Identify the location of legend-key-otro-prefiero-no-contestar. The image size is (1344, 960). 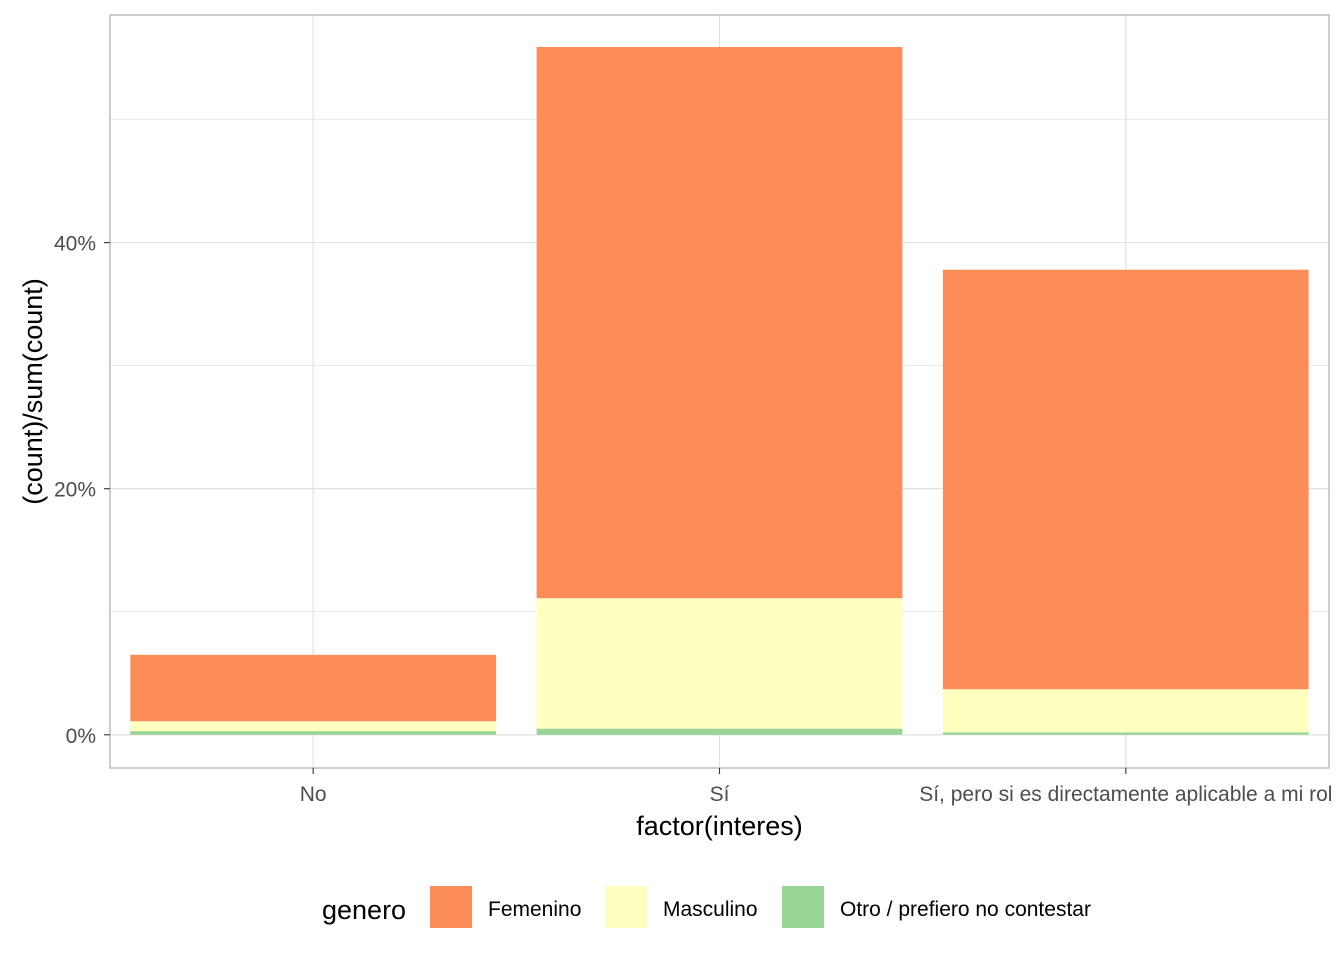
(803, 907).